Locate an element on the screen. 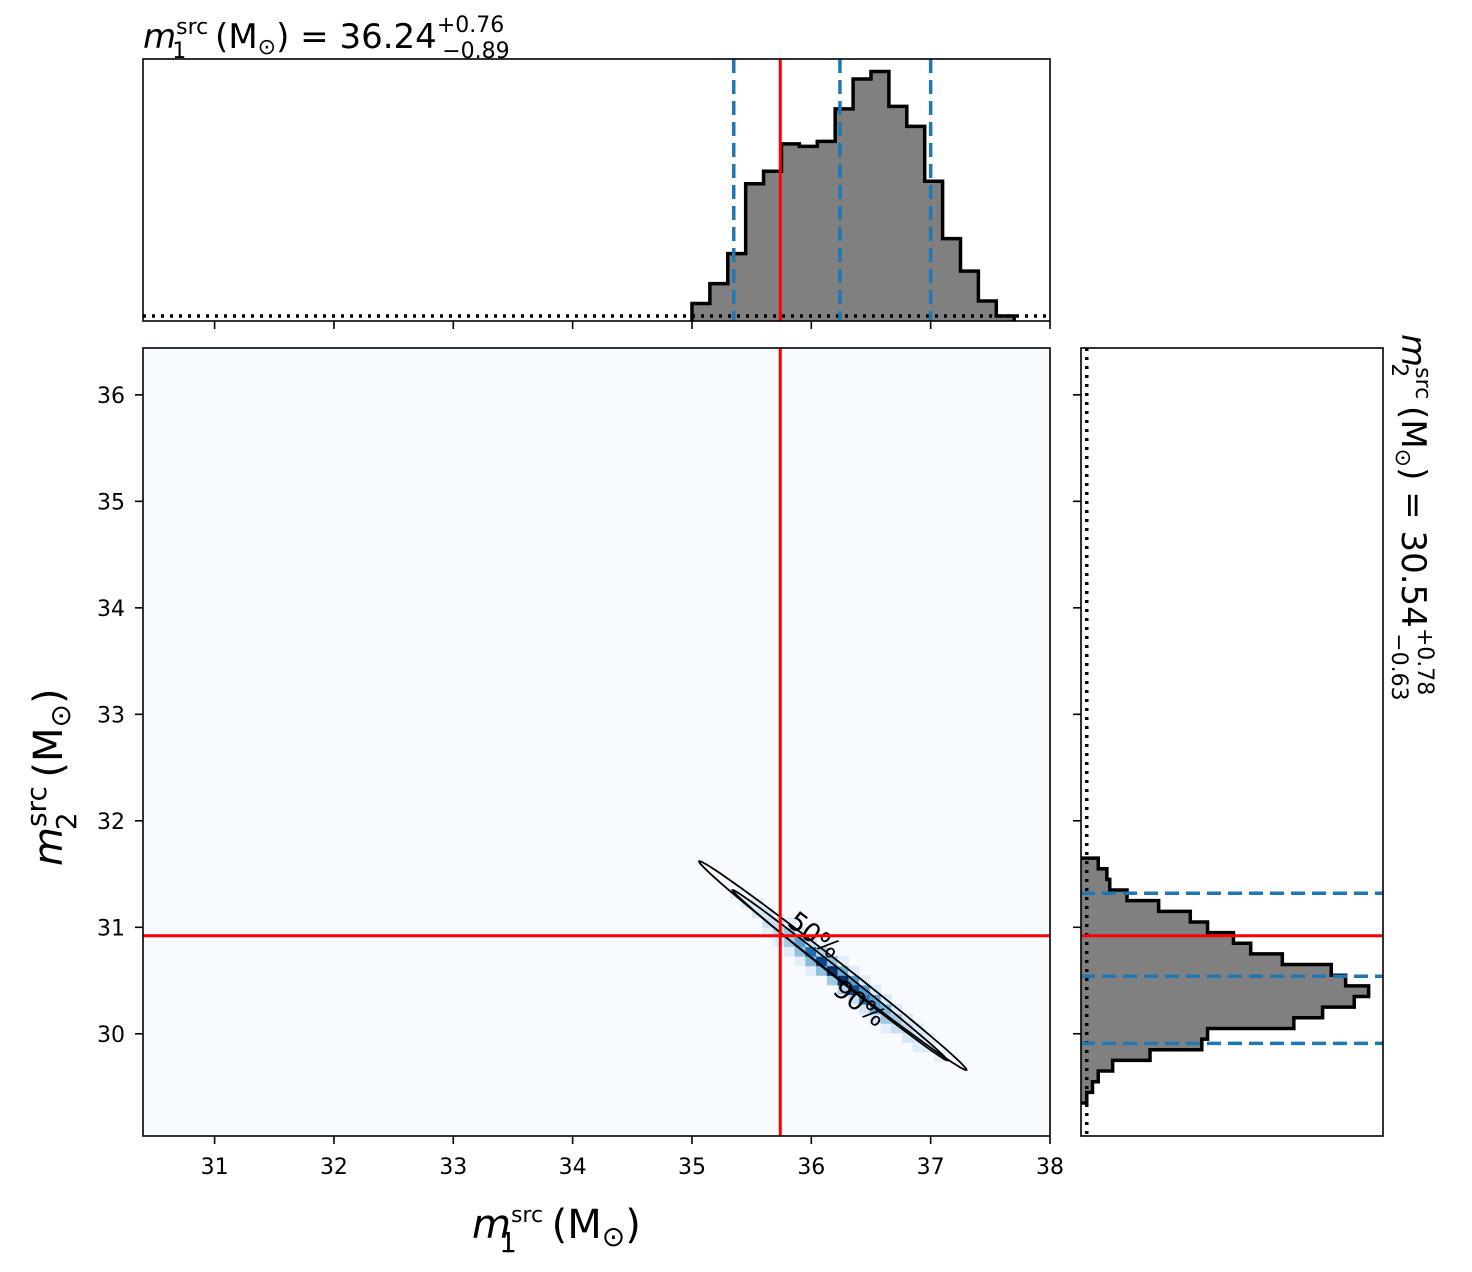 The width and height of the screenshot is (1472, 1272). y-tick-label: 31 is located at coordinates (111, 928).